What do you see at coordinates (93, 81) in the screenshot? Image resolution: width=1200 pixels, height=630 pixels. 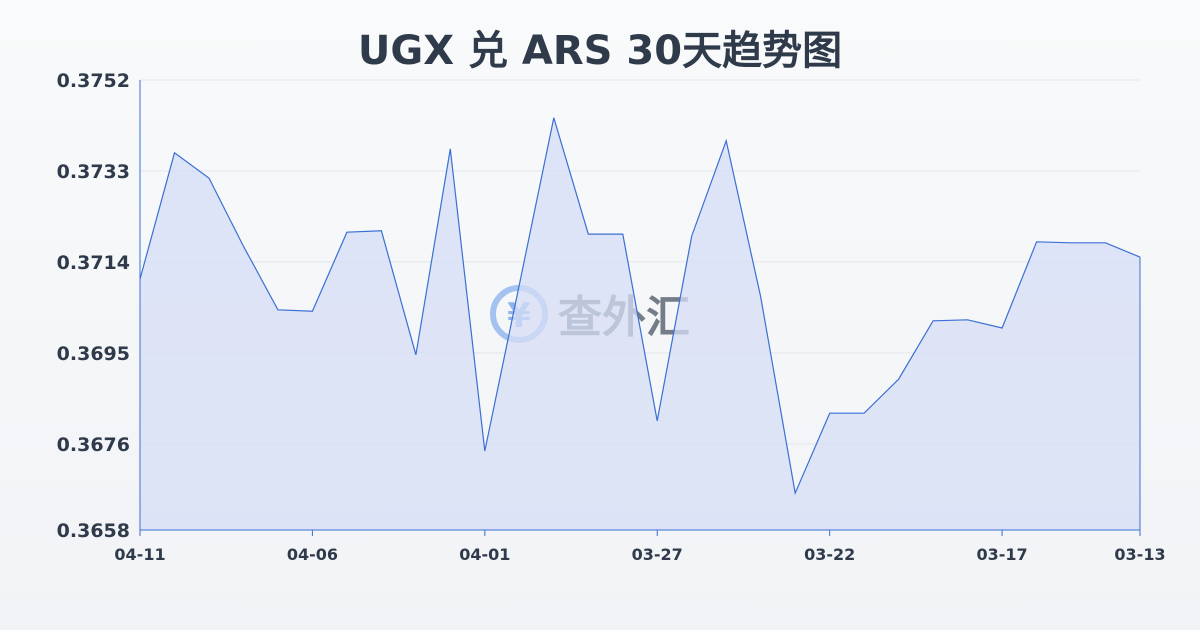 I see `y-tick-label: 0.3752` at bounding box center [93, 81].